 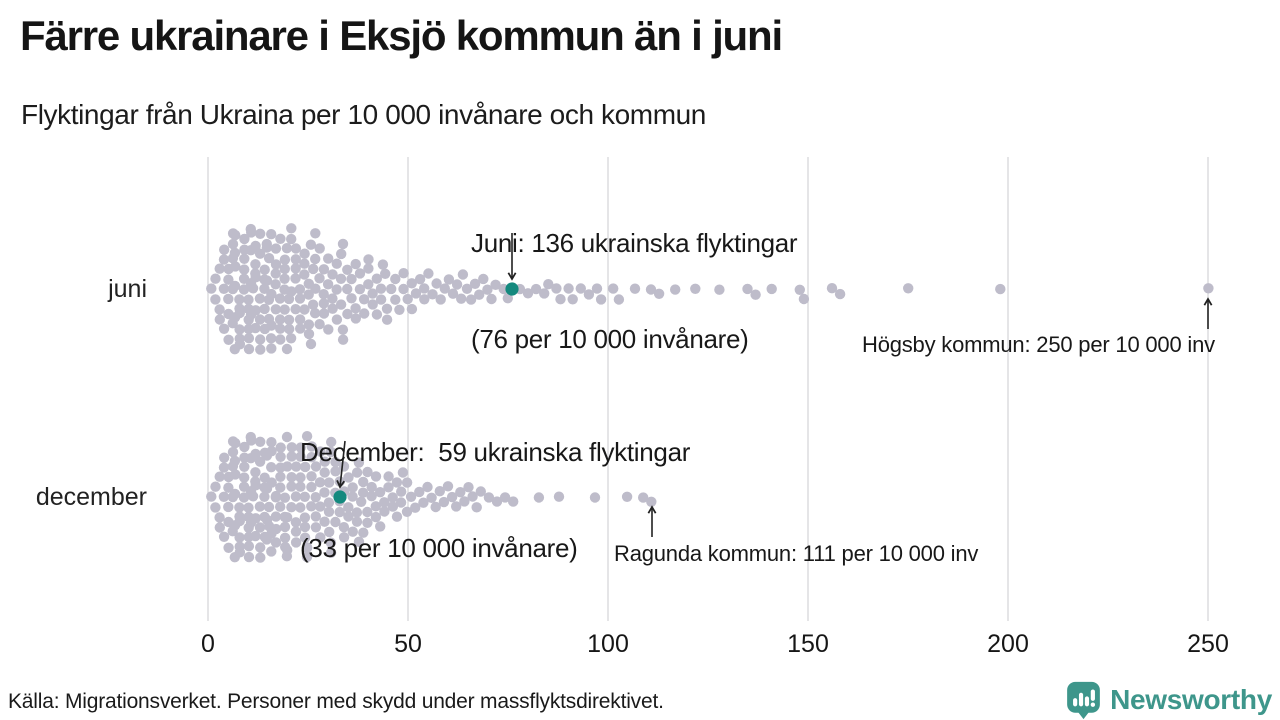 What do you see at coordinates (91, 497) in the screenshot?
I see `row-label-december: december` at bounding box center [91, 497].